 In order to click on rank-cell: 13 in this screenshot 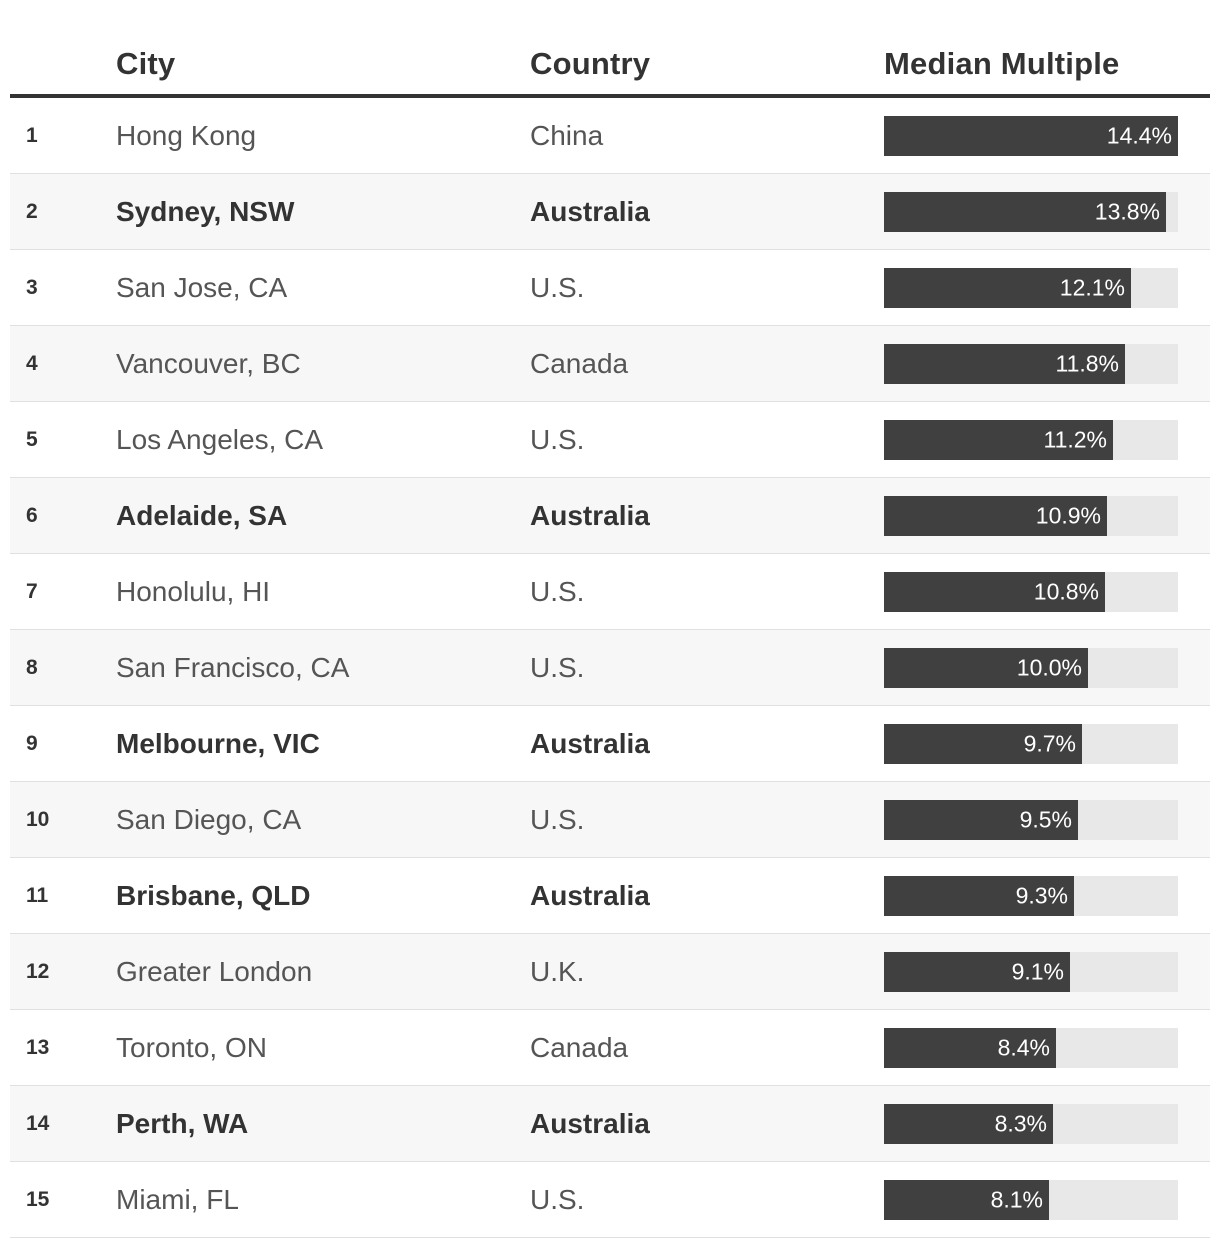, I will do `click(38, 1047)`.